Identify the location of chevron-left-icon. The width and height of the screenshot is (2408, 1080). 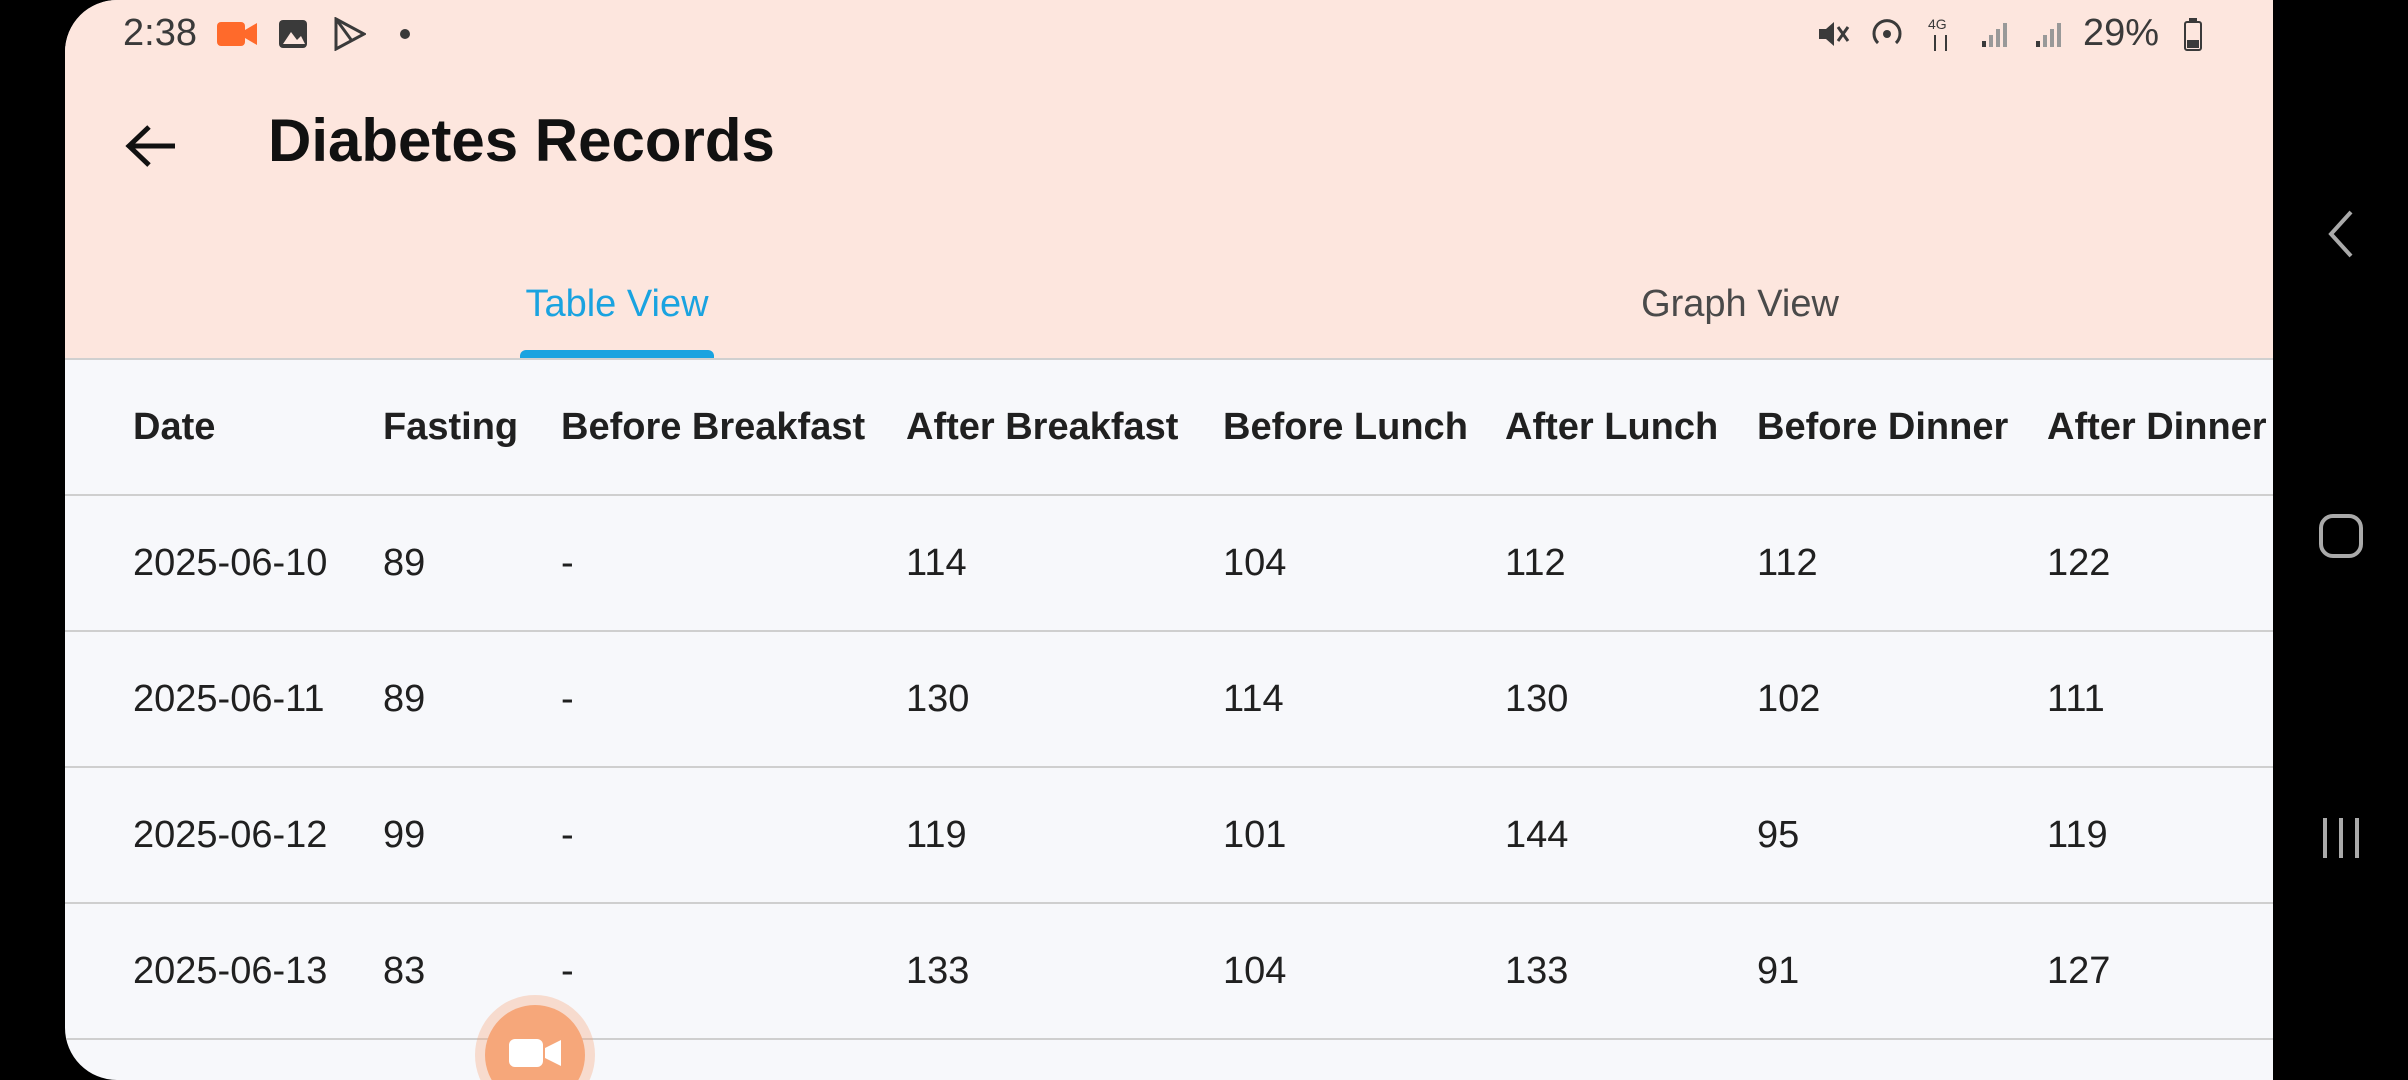
(2341, 236).